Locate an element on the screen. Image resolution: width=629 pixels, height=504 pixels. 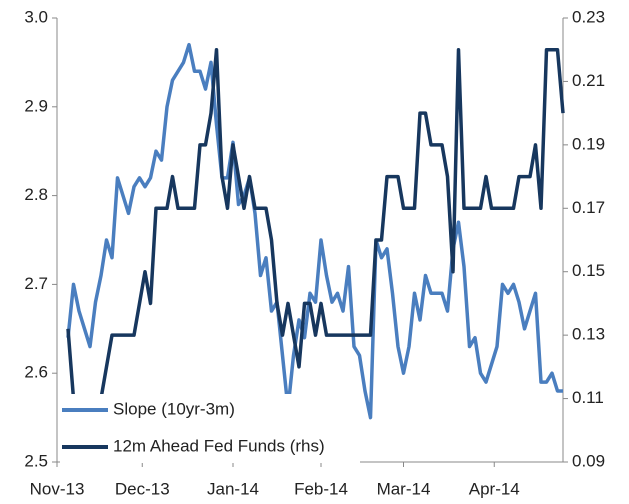
y2-tick-label: 0.23 is located at coordinates (588, 16).